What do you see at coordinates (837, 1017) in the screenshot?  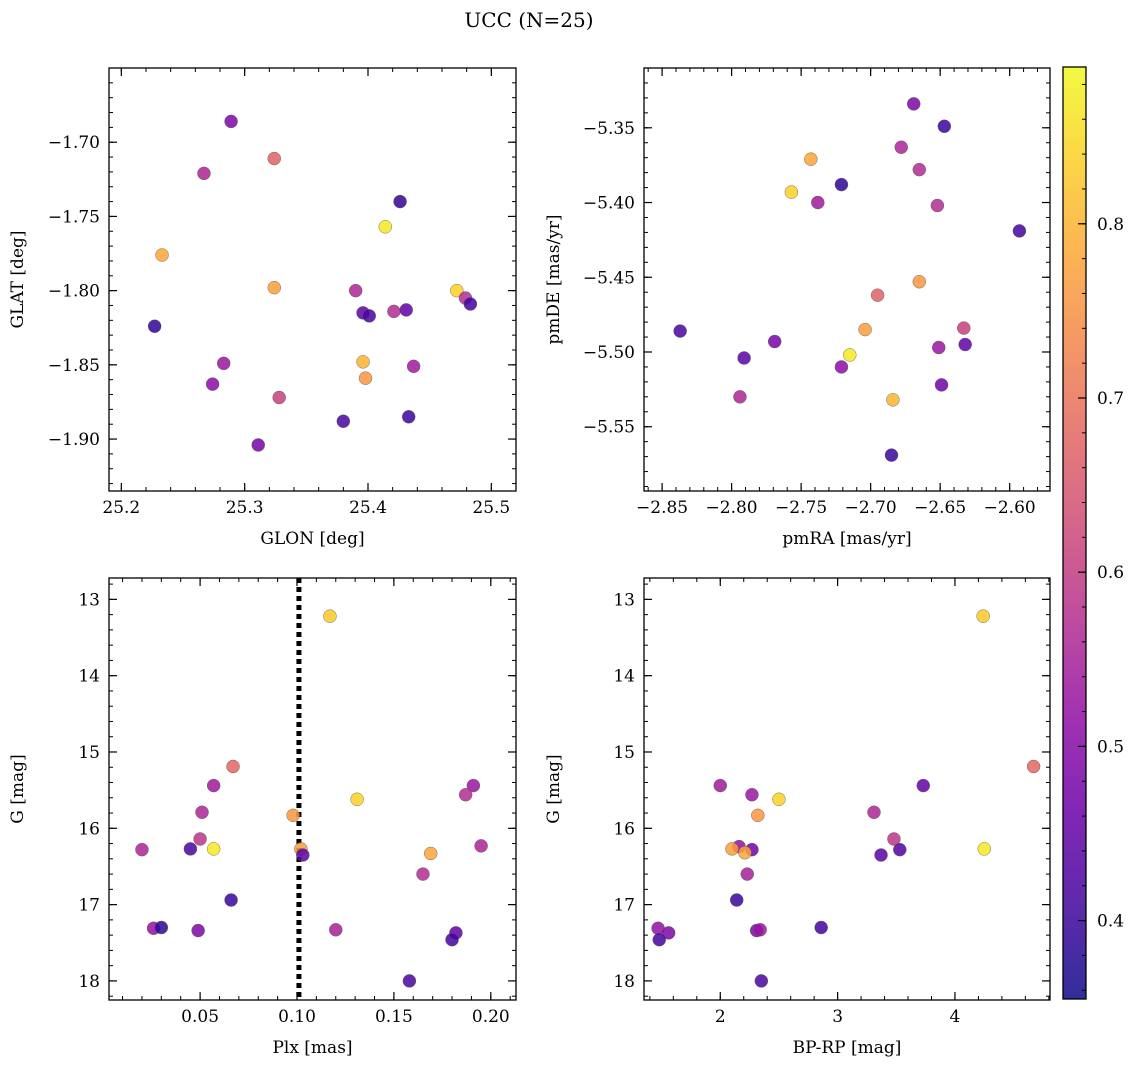 I see `x-tick-label: 3` at bounding box center [837, 1017].